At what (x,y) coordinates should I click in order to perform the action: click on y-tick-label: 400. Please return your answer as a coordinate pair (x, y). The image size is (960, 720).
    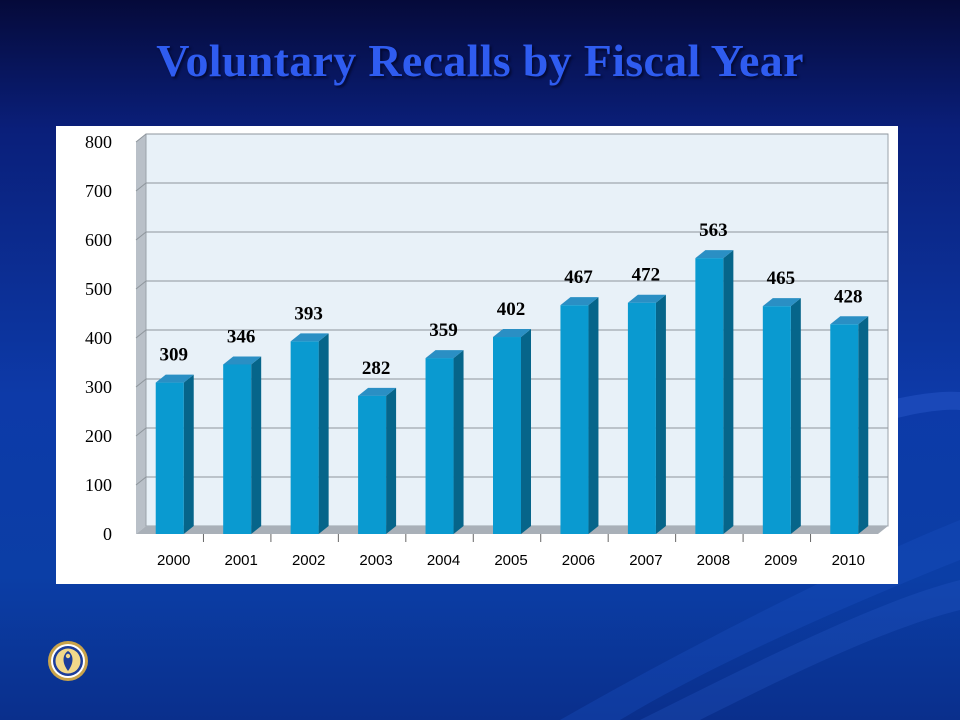
    Looking at the image, I should click on (98, 338).